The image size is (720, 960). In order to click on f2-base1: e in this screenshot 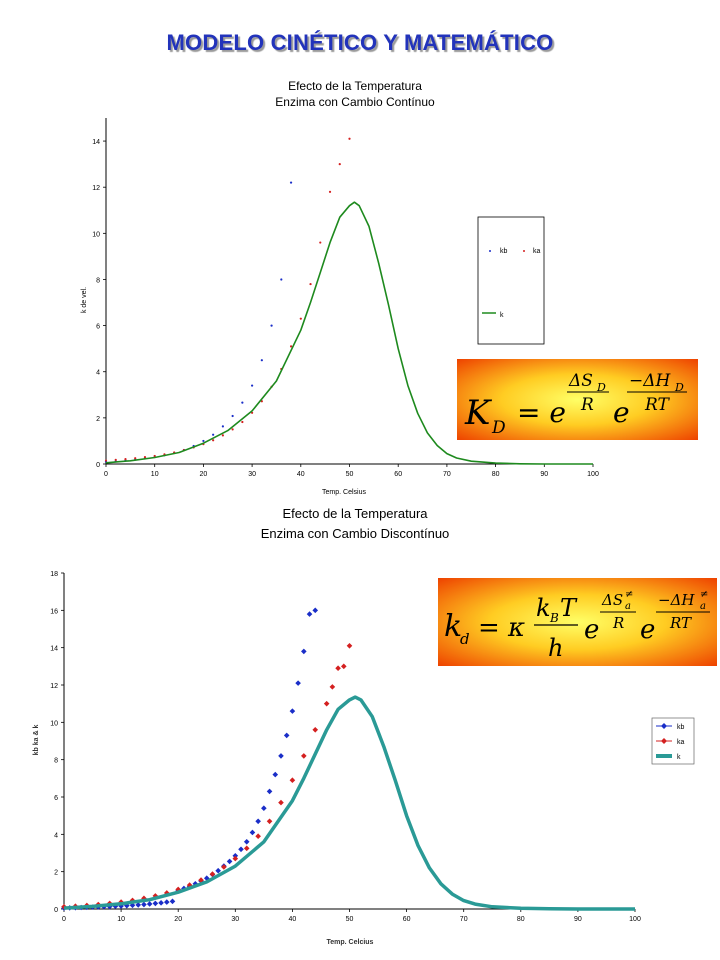, I will do `click(591, 630)`.